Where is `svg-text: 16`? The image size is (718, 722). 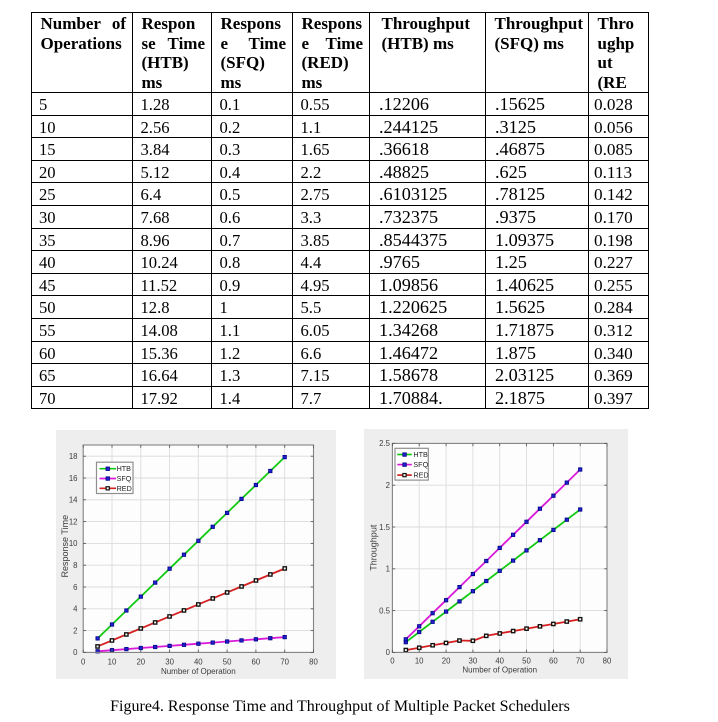 svg-text: 16 is located at coordinates (73, 478).